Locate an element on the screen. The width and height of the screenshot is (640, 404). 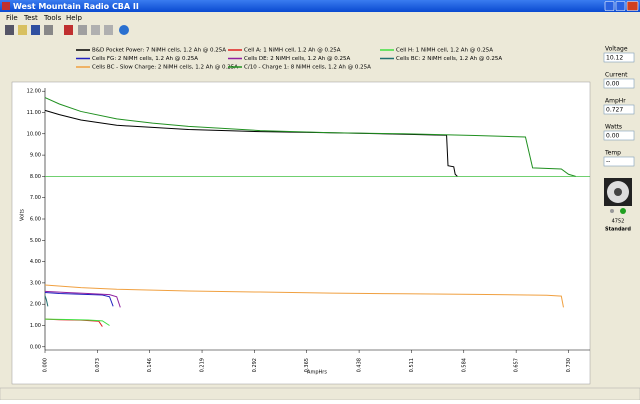
y-tick-label: 9.00 is located at coordinates (35, 156).